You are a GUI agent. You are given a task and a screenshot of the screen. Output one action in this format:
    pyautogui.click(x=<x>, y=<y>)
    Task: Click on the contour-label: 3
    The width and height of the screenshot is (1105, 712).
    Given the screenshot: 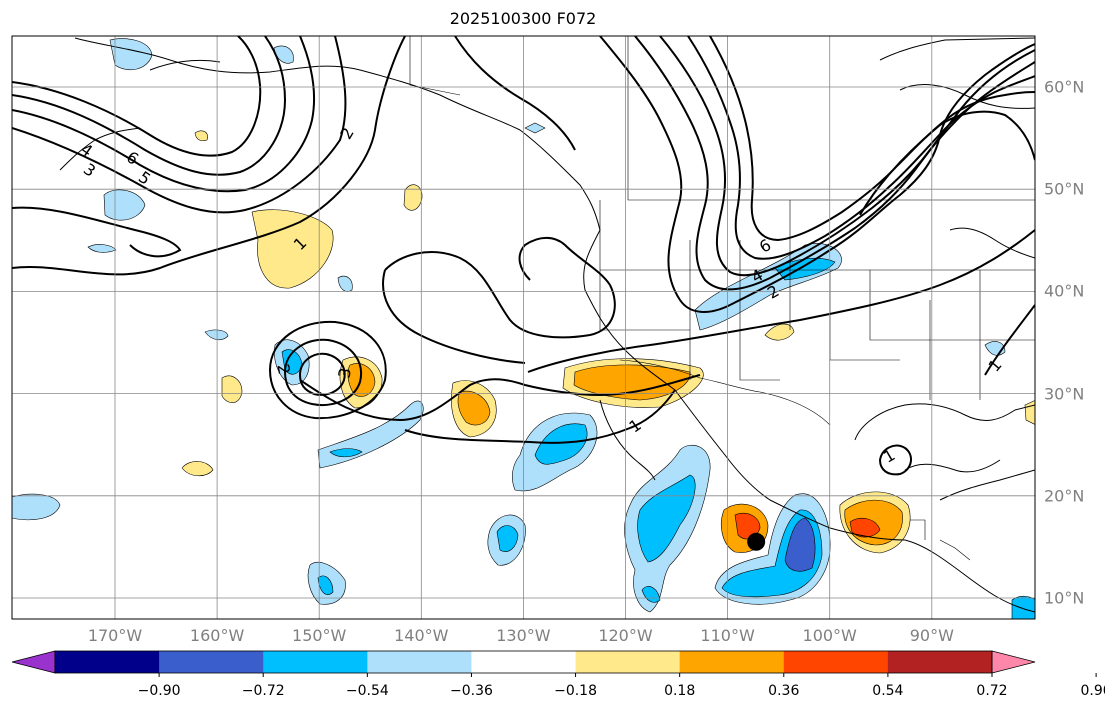 What is the action you would take?
    pyautogui.click(x=344, y=372)
    